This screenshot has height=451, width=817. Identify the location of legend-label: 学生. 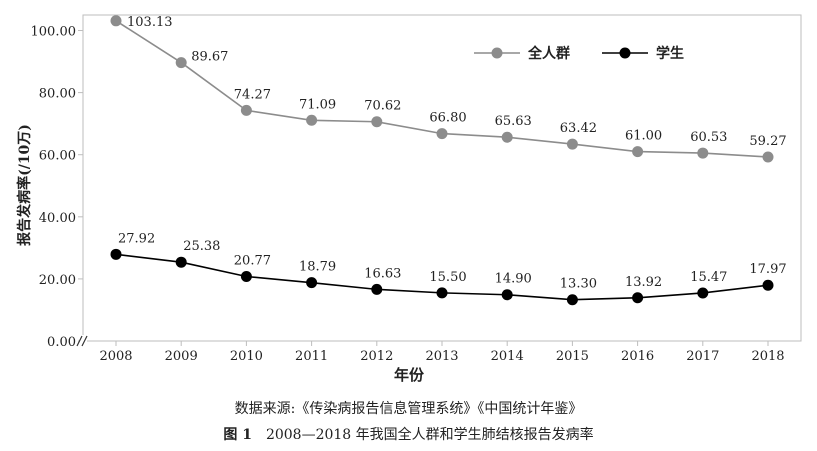
(670, 53).